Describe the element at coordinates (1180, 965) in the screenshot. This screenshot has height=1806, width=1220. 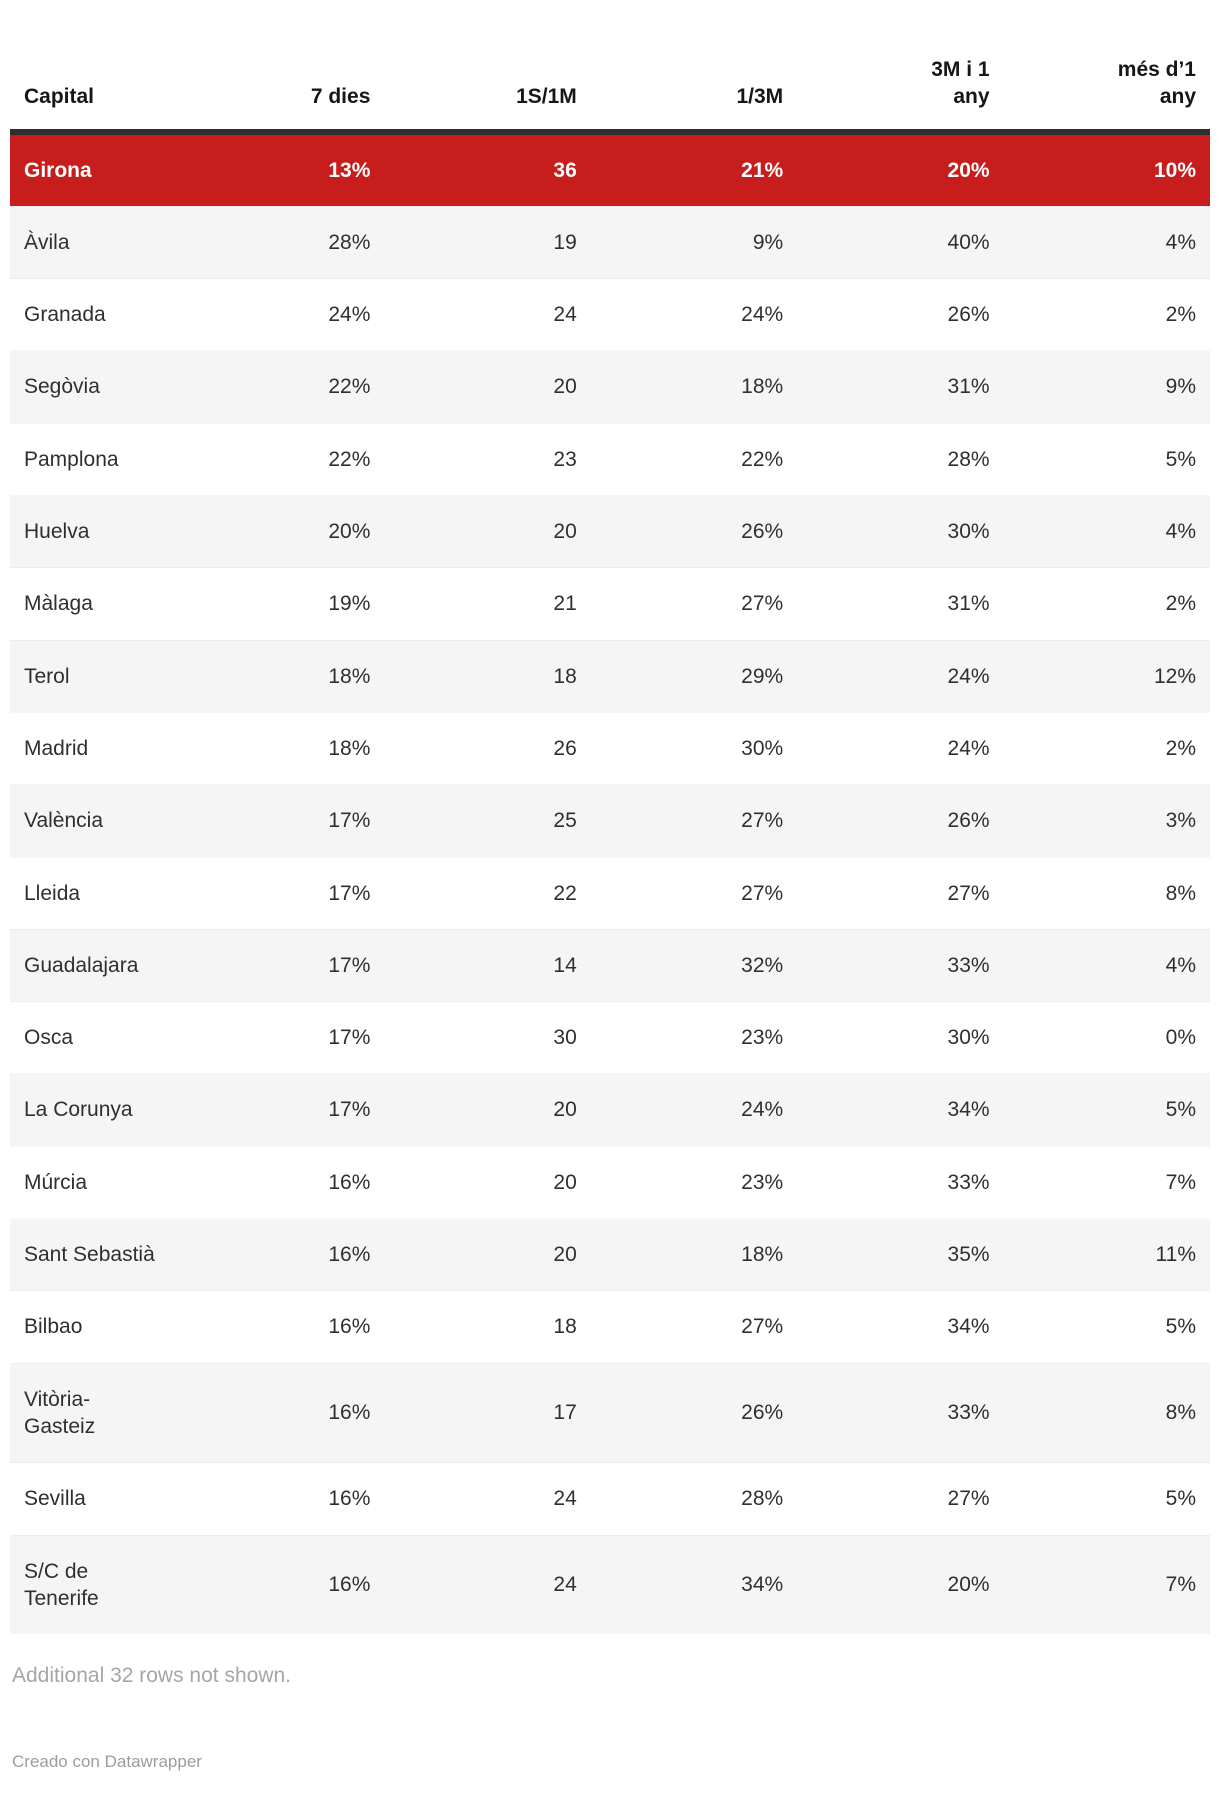
I see `value-cell: 4%` at that location.